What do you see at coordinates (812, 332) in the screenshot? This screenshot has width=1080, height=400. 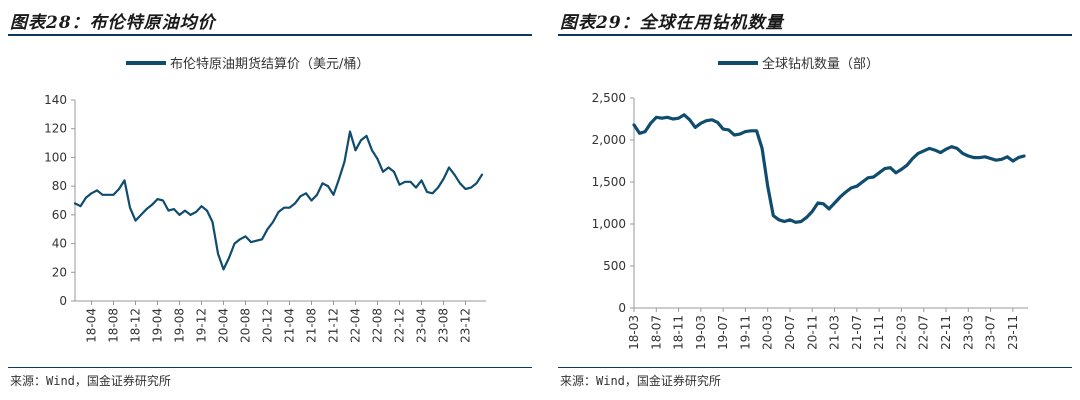 I see `x-tick-label: 20-11` at bounding box center [812, 332].